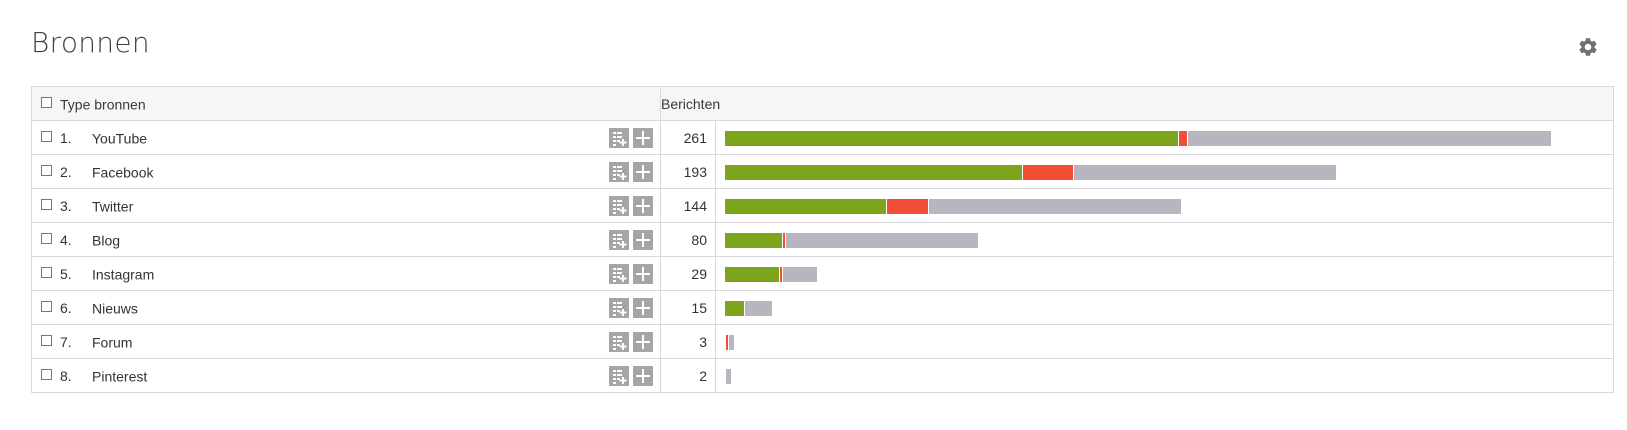 The image size is (1627, 430). I want to click on header-type-label: Type bronnen, so click(103, 104).